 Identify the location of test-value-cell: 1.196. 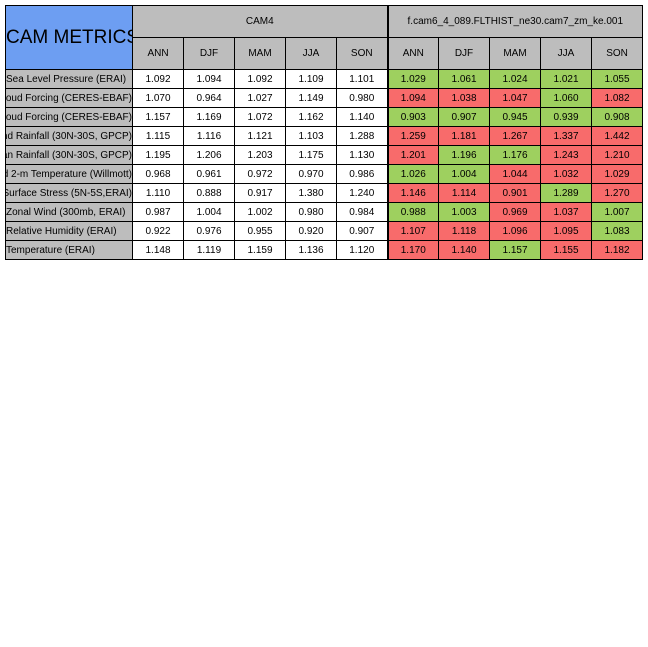
(464, 155).